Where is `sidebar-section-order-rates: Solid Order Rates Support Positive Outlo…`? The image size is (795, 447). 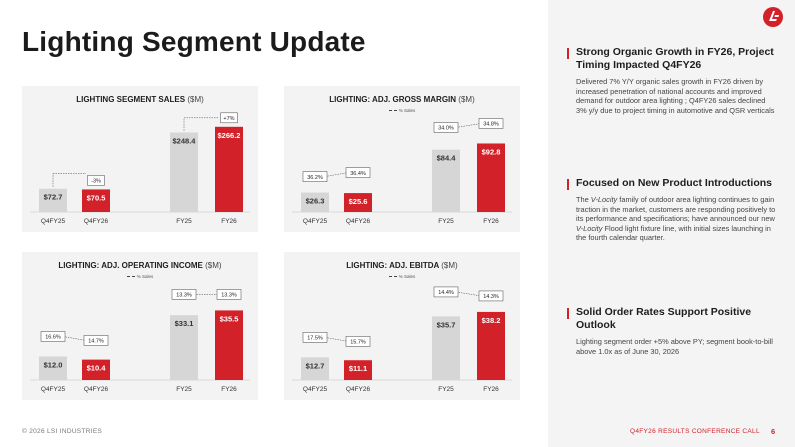 sidebar-section-order-rates: Solid Order Rates Support Positive Outlo… is located at coordinates (671, 331).